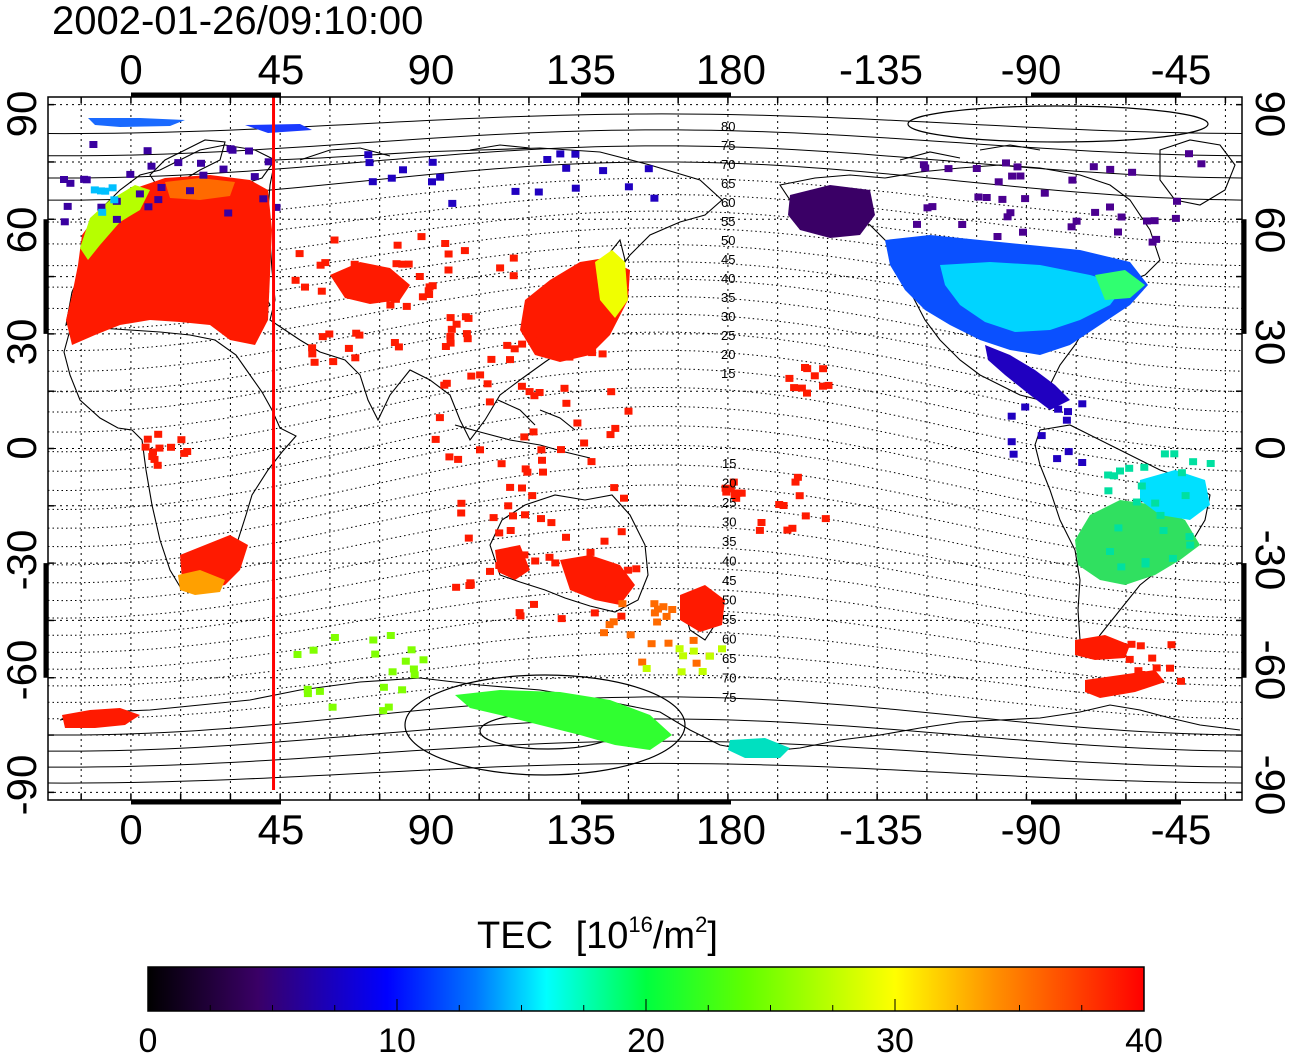  Describe the element at coordinates (1137, 542) in the screenshot. I see `tec-patch-south-america` at that location.